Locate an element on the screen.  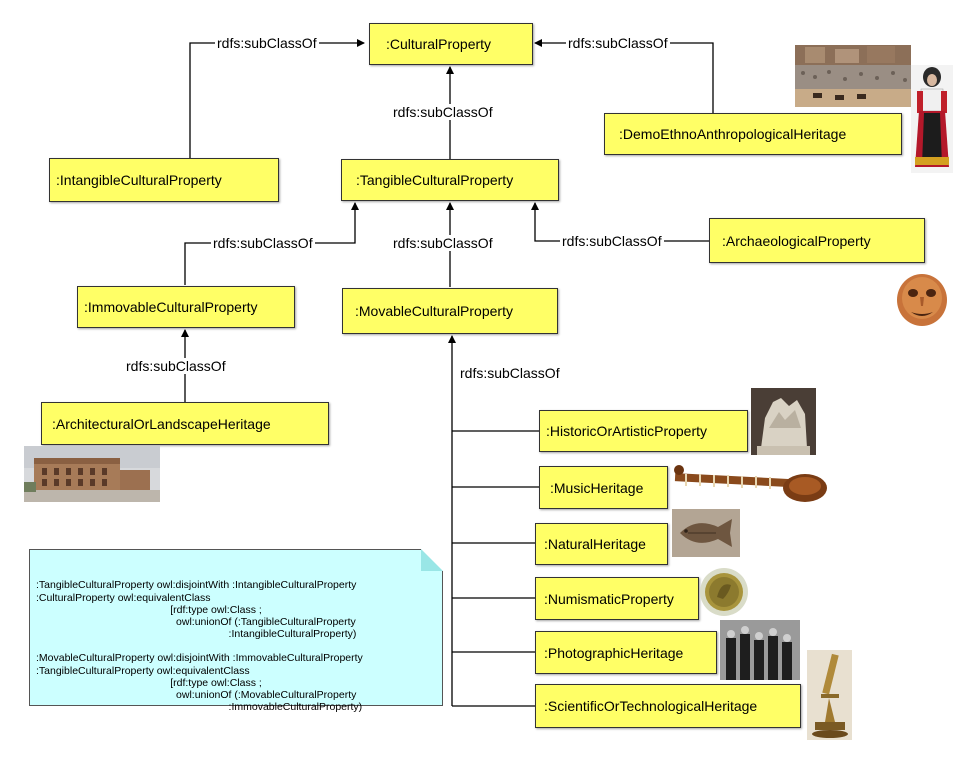
node-tangible-cultural-property: :TangibleCulturalProperty is located at coordinates (450, 180).